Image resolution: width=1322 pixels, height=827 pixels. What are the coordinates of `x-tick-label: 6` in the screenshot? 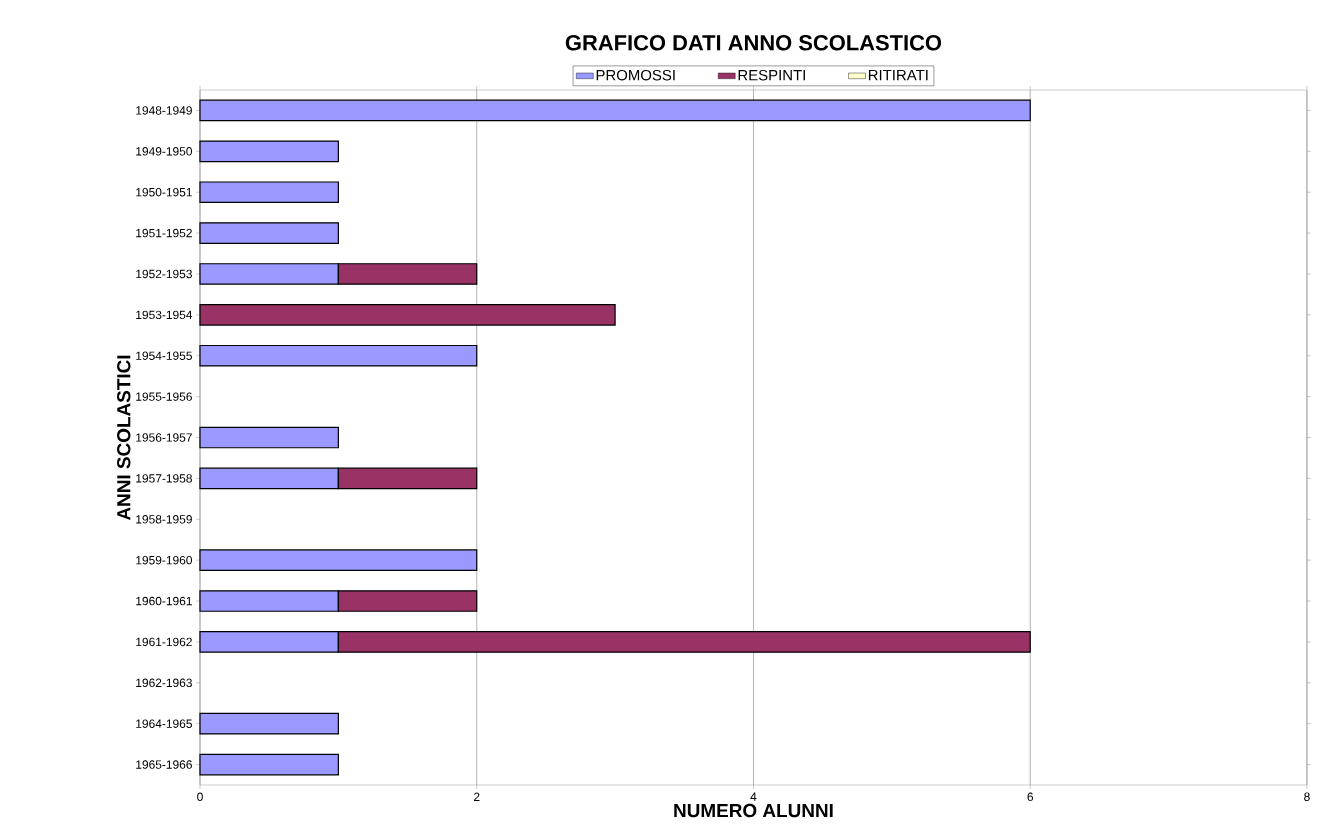 It's located at (1030, 796).